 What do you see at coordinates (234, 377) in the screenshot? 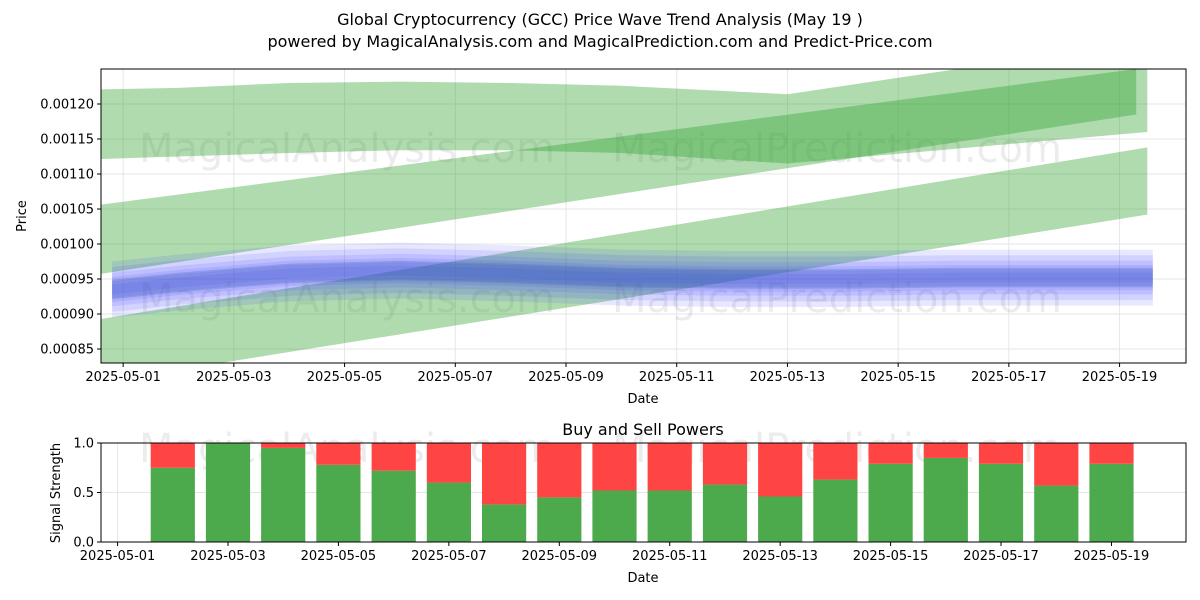
I see `price-x-tick-label: 2025-05-03` at bounding box center [234, 377].